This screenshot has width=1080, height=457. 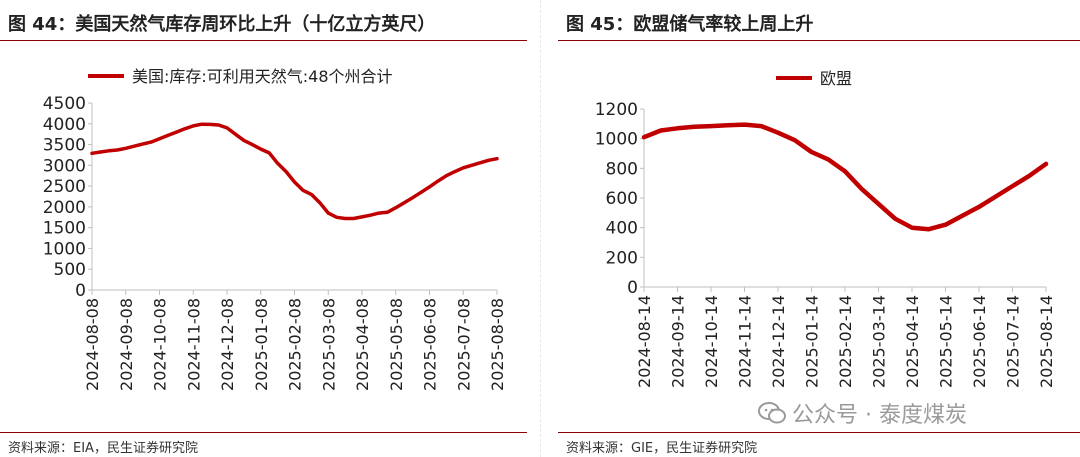 What do you see at coordinates (622, 199) in the screenshot?
I see `right-y-tick-label: 600` at bounding box center [622, 199].